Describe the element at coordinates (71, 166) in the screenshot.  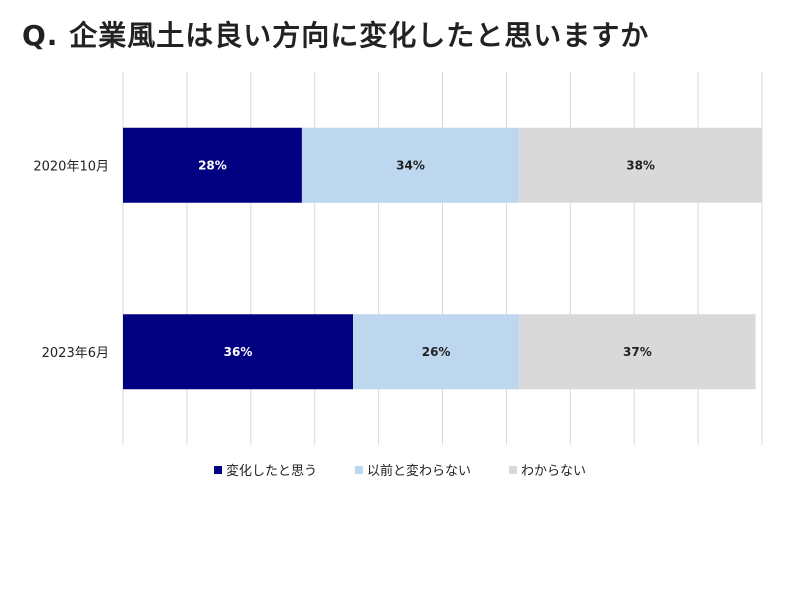
I see `category-label: 2020年10月` at that location.